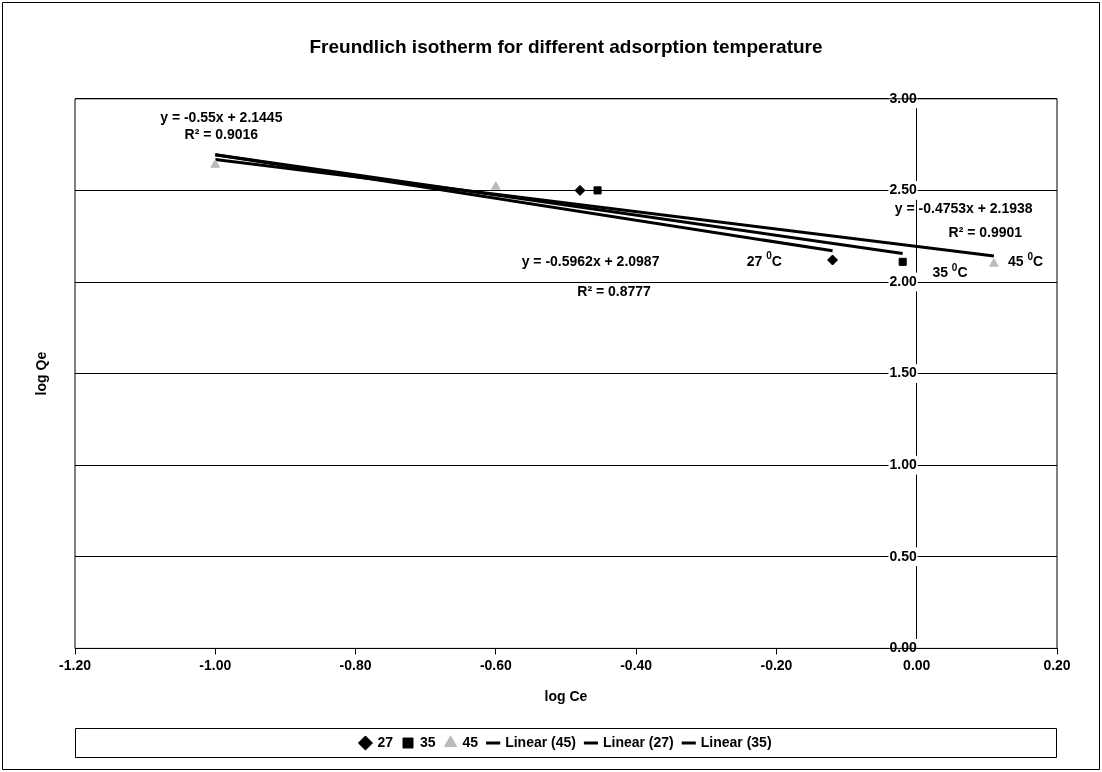 This screenshot has width=1102, height=772. I want to click on x-axis-title: log Ce, so click(566, 696).